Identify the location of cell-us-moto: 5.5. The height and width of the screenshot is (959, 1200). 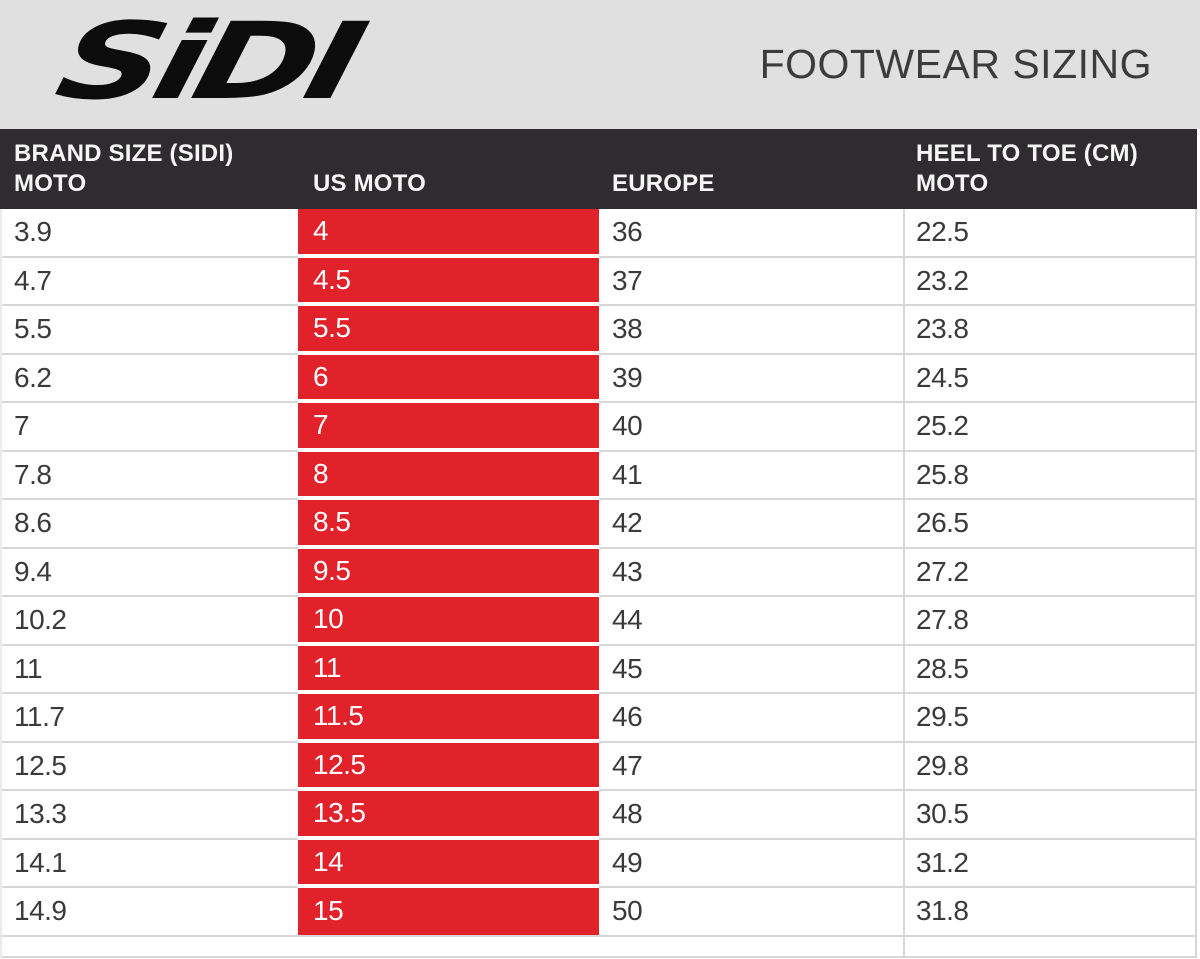
(448, 330).